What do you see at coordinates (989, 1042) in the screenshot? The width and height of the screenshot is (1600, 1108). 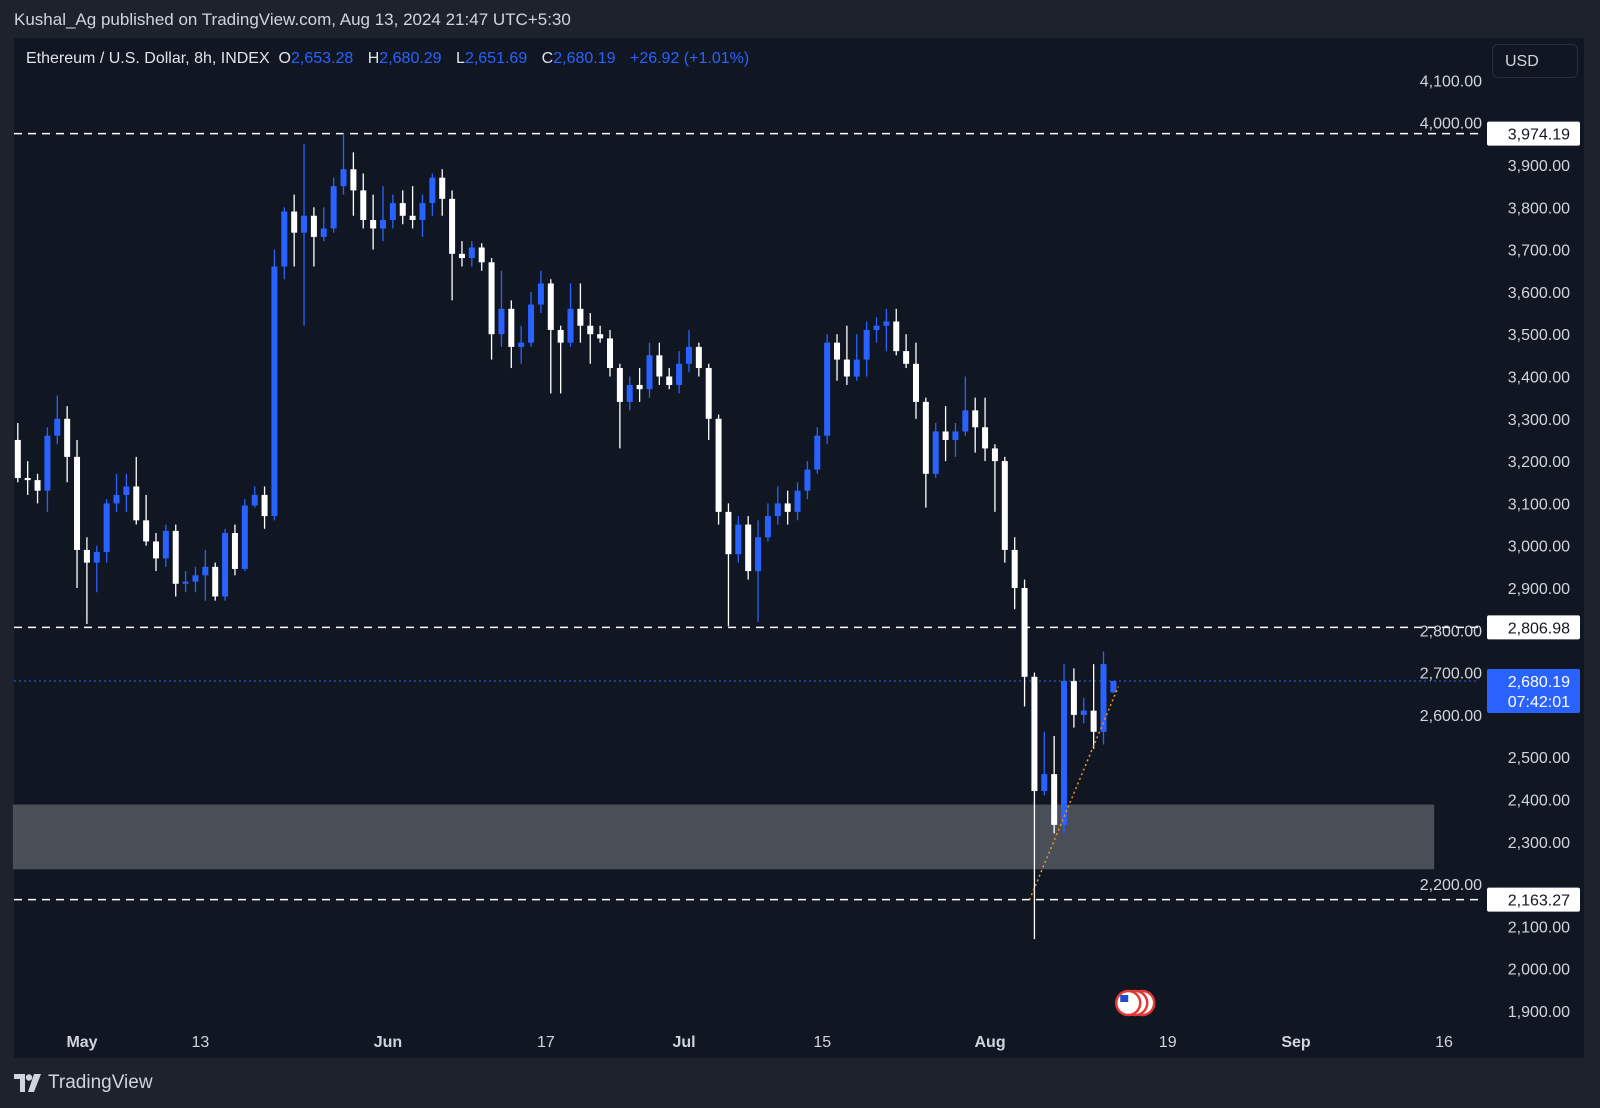 I see `time-axis-label: Aug` at bounding box center [989, 1042].